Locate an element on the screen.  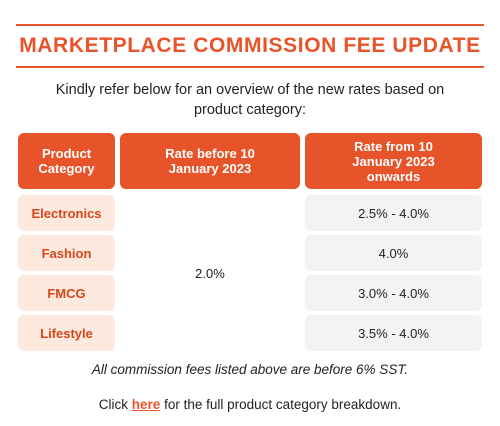
rate-from-lifestyle: 3.5% - 4.0% is located at coordinates (393, 333).